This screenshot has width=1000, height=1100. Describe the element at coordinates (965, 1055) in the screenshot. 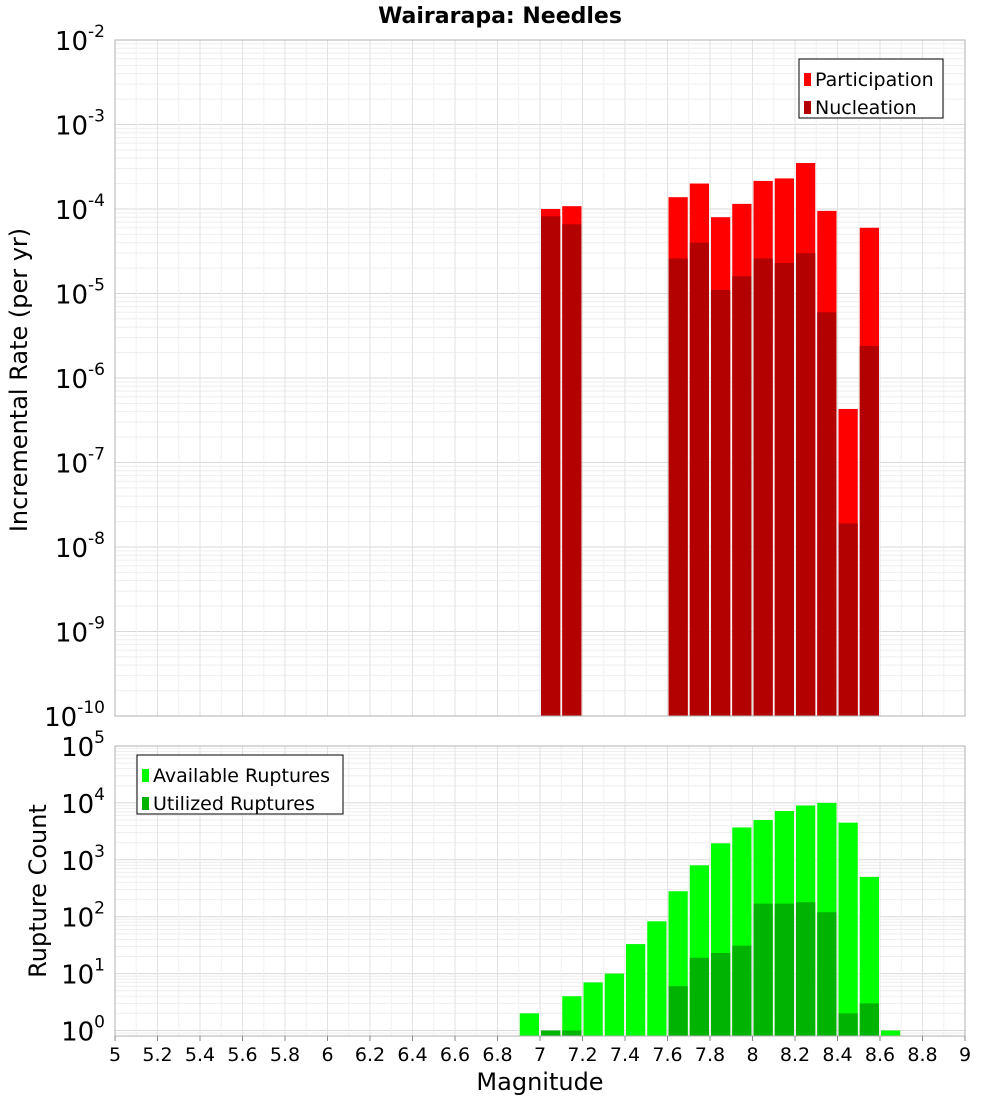

I see `x-tick-label: 9` at that location.